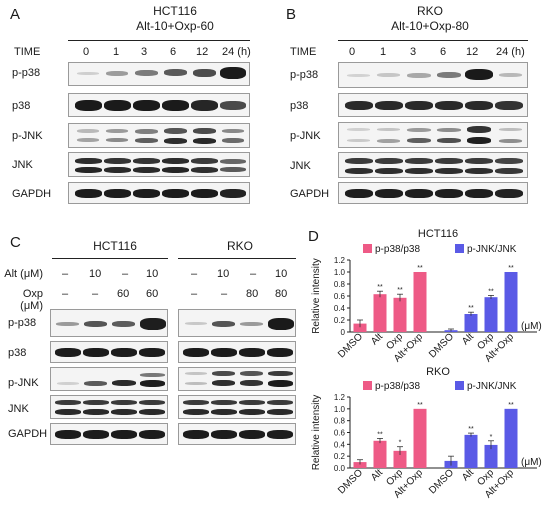  Describe the element at coordinates (340, 444) in the screenshot. I see `y-tick-label: 0.4` at that location.